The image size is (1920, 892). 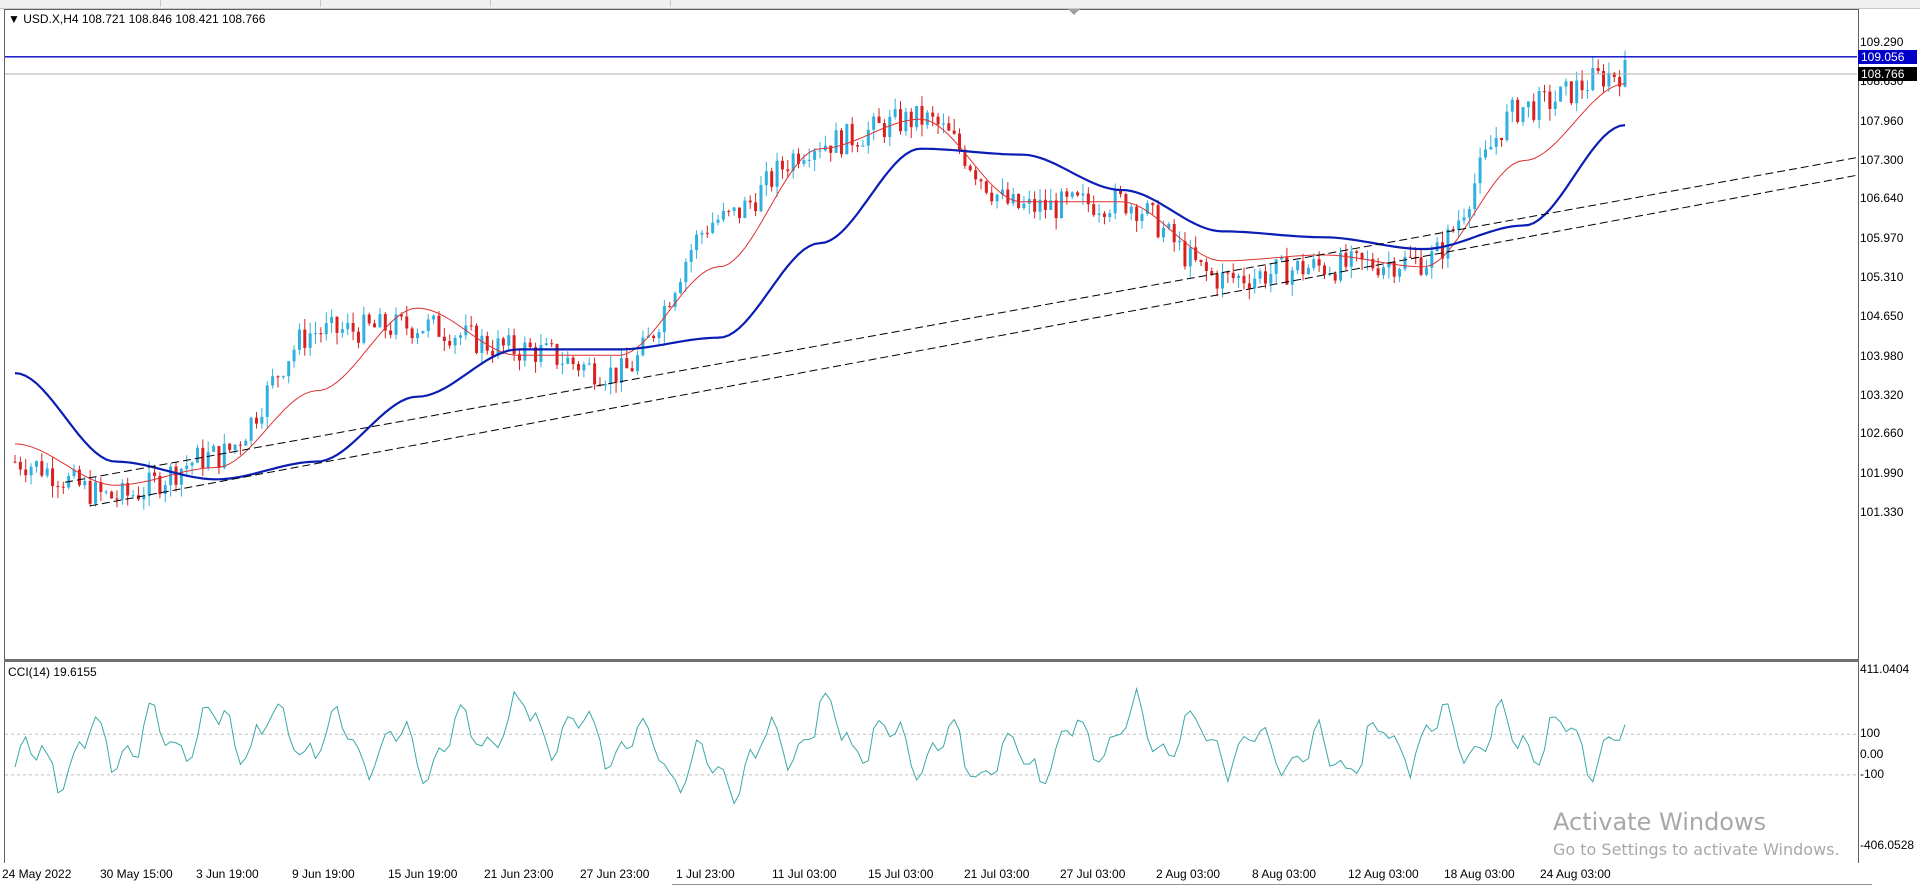 I want to click on cci-axis: 411.0404 100 0.00 -100 -406.0528, so click(x=1889, y=762).